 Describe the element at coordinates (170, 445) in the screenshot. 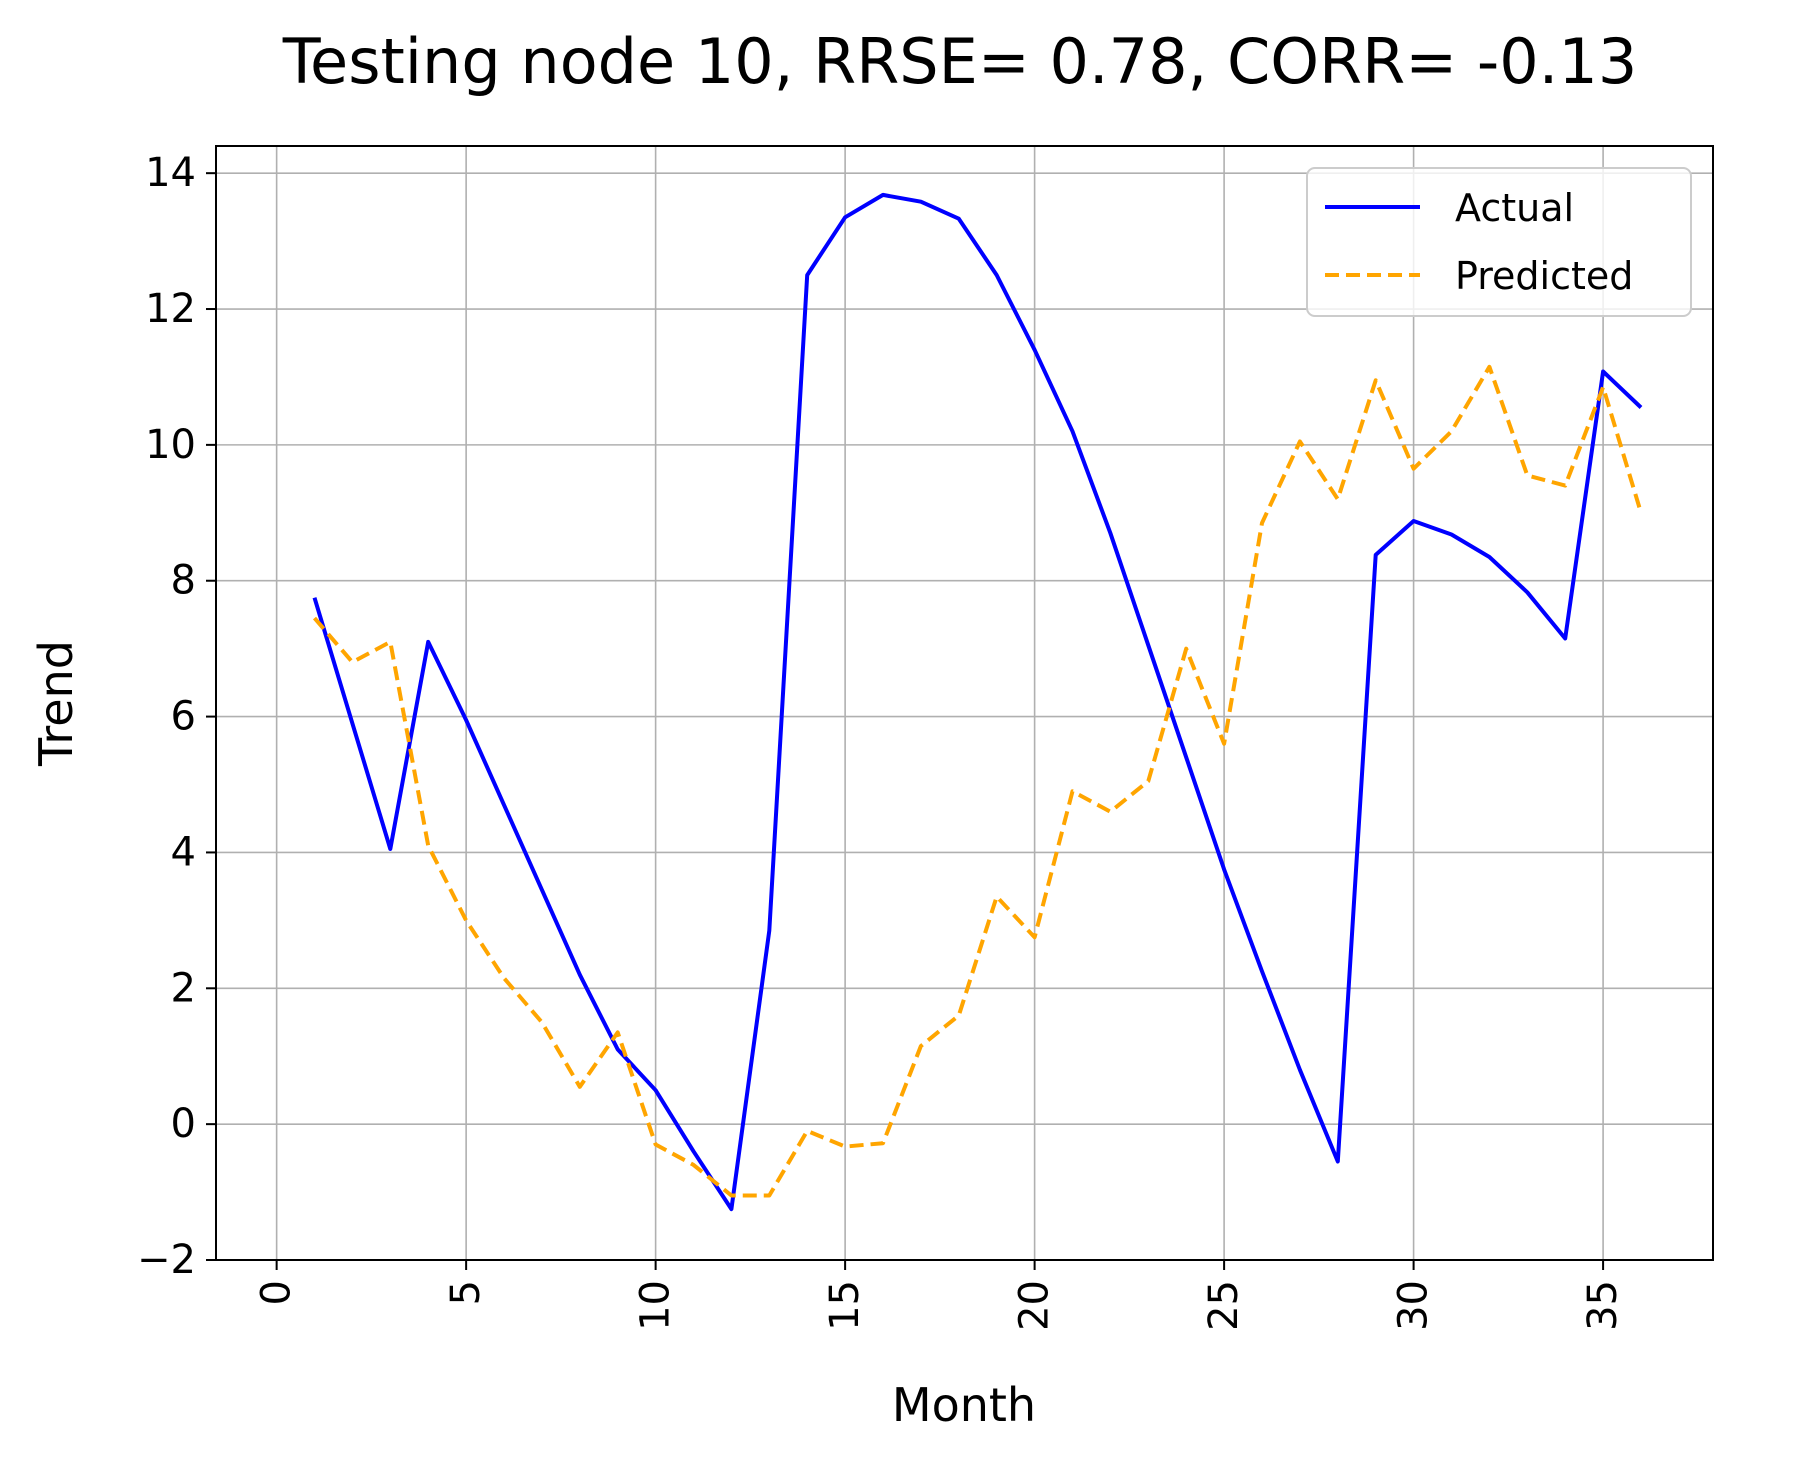

I see `y-tick-label: 10` at that location.